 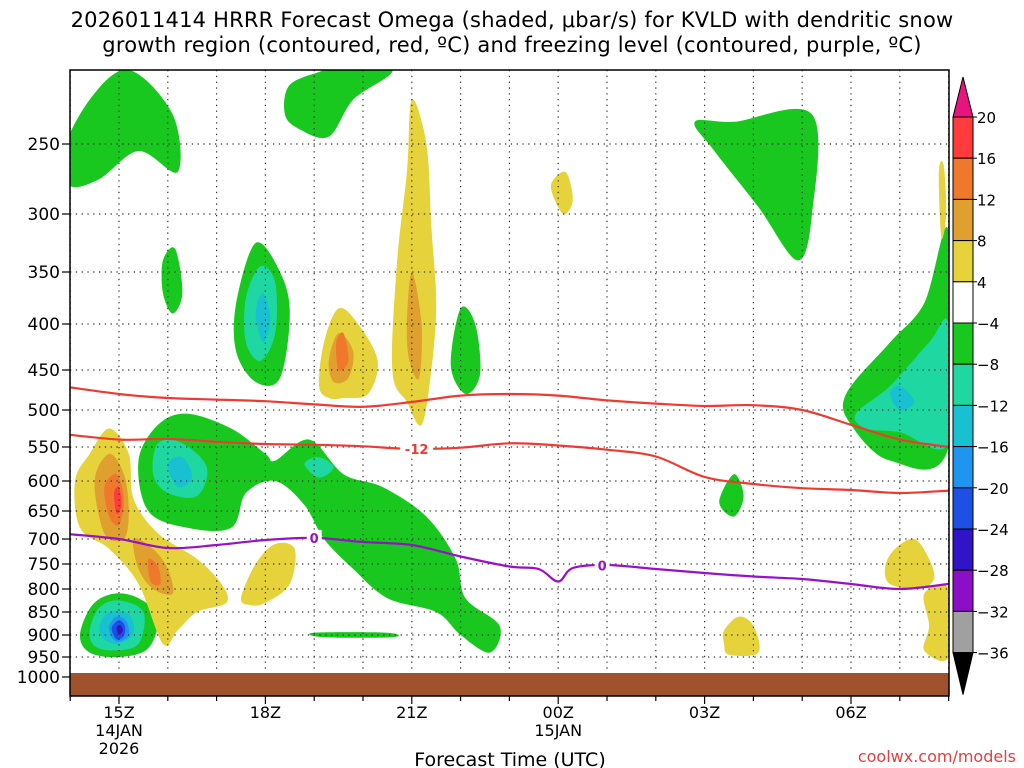 I want to click on omega-region-m24, so click(x=119, y=630).